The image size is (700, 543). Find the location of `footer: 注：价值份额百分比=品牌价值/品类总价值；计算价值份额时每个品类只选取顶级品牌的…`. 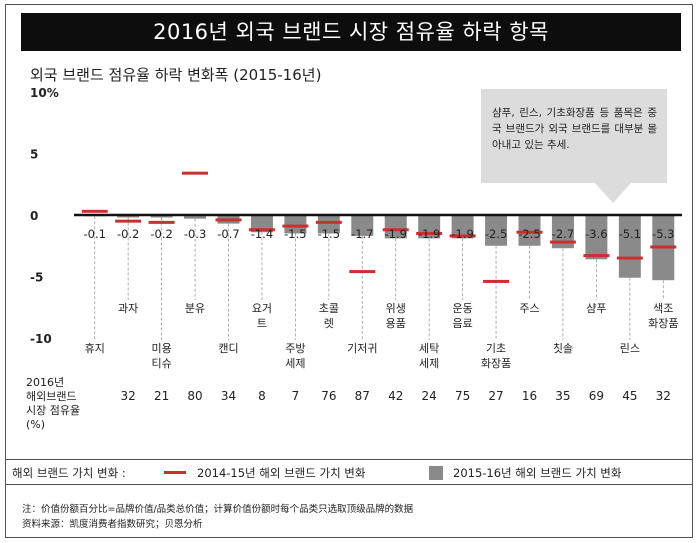

footer: 注：价值份额百分比=品牌价值/品类总价值；计算价值份额时每个品类只选取顶级品牌的… is located at coordinates (217, 517).